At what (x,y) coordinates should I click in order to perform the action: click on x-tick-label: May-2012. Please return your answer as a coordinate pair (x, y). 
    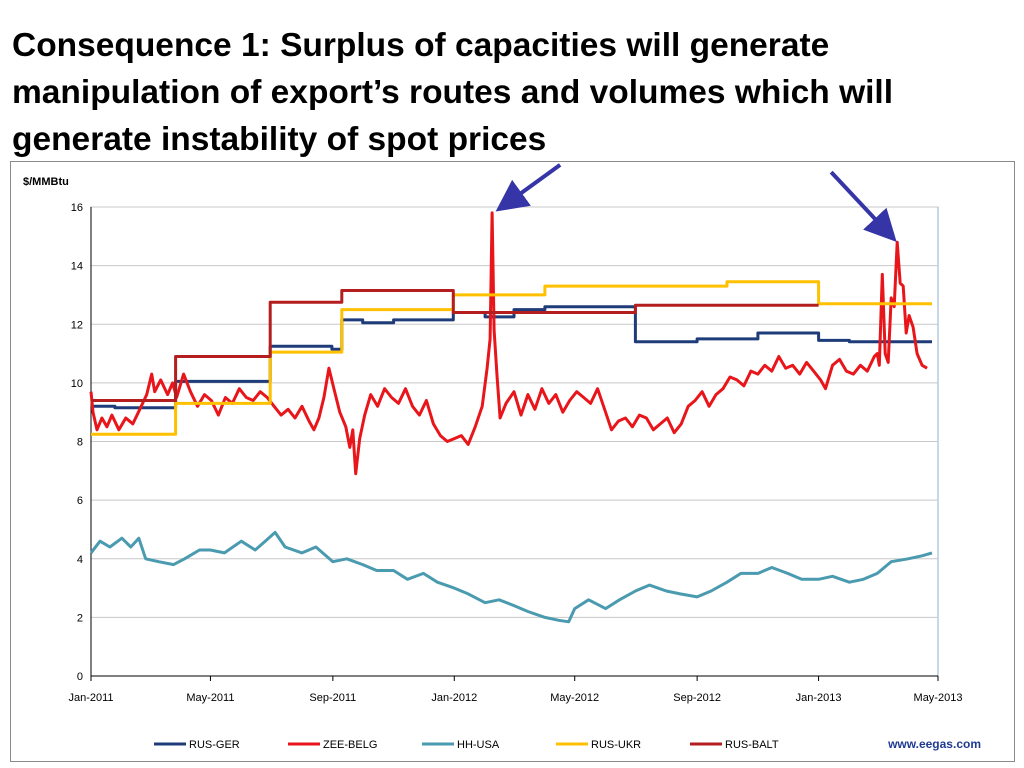
    Looking at the image, I should click on (574, 698).